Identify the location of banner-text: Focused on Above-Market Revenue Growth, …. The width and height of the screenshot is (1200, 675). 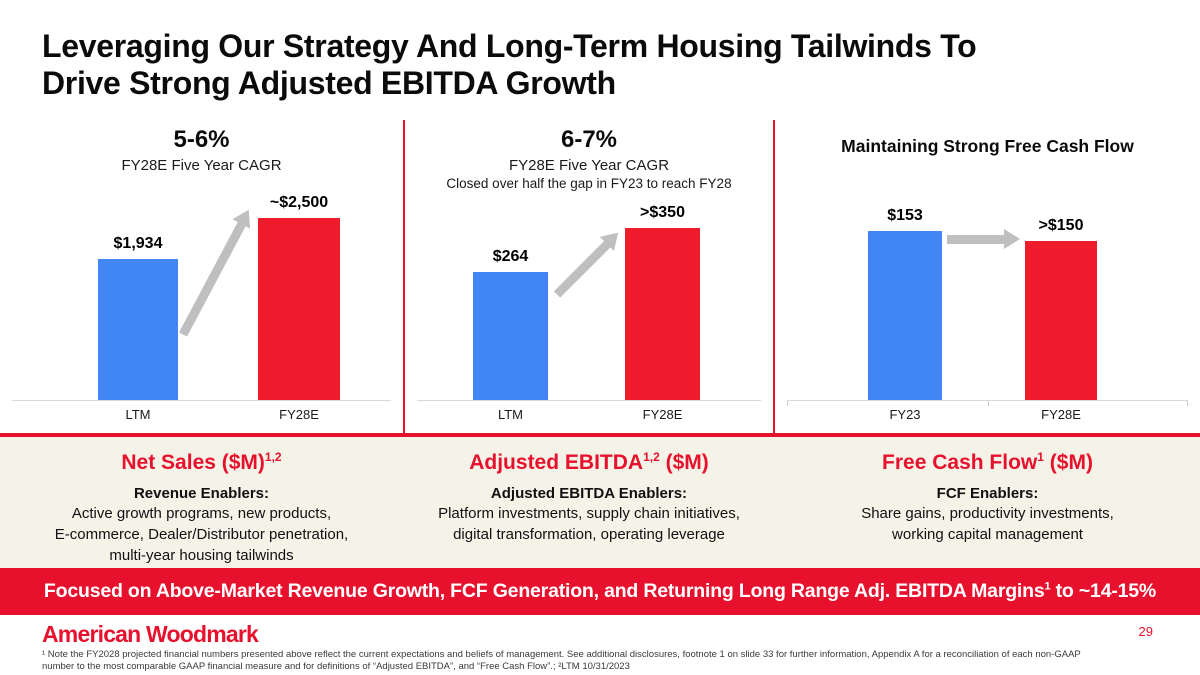
(600, 591).